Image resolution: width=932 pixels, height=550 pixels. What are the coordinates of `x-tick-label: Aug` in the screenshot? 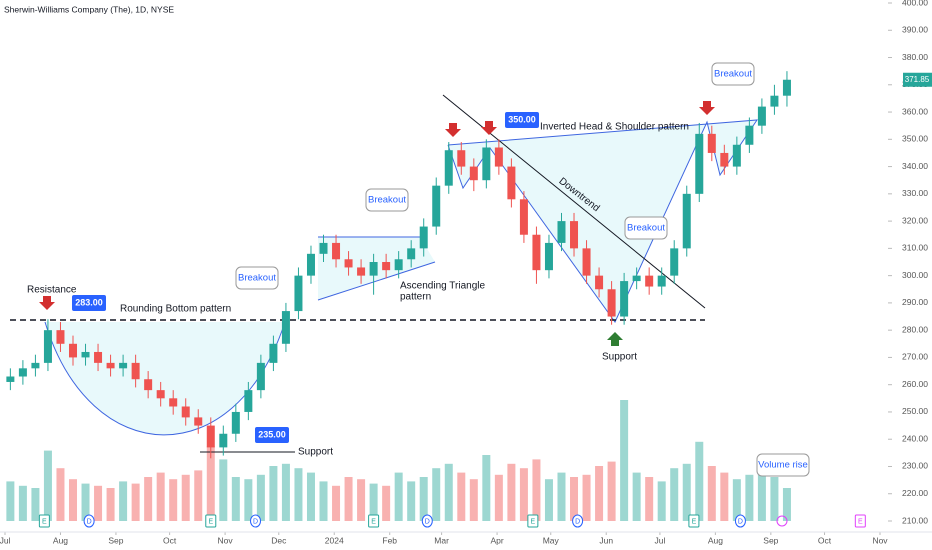 It's located at (715, 540).